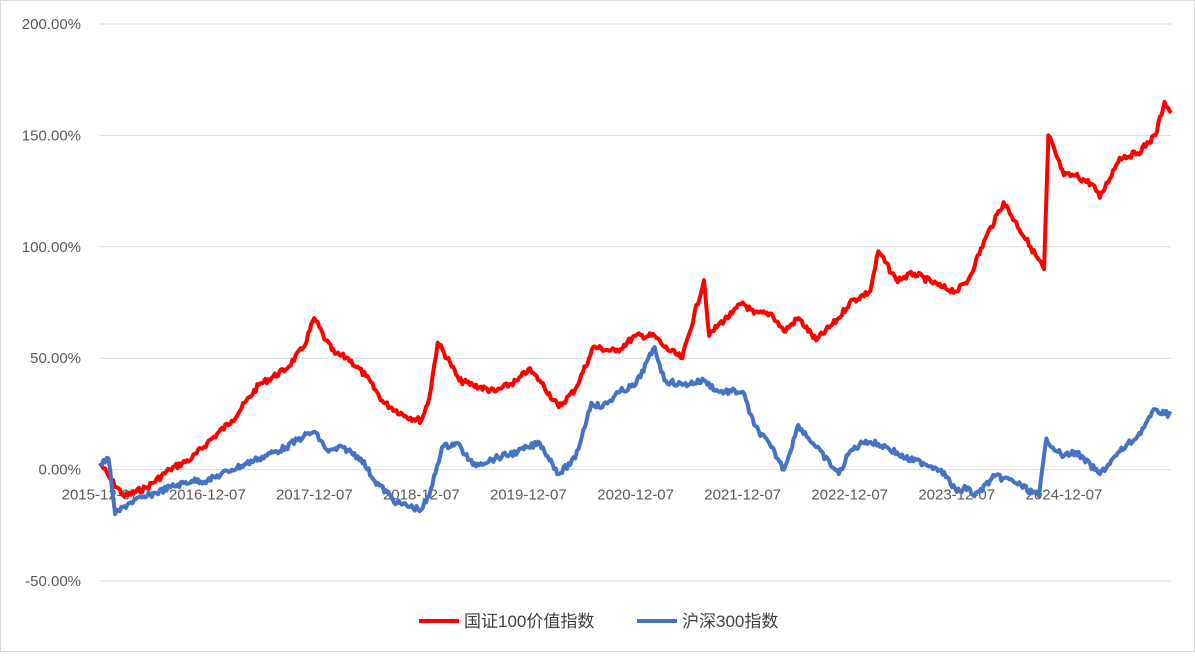 This screenshot has width=1195, height=656. What do you see at coordinates (53, 581) in the screenshot?
I see `y-tick-label: -50.00%` at bounding box center [53, 581].